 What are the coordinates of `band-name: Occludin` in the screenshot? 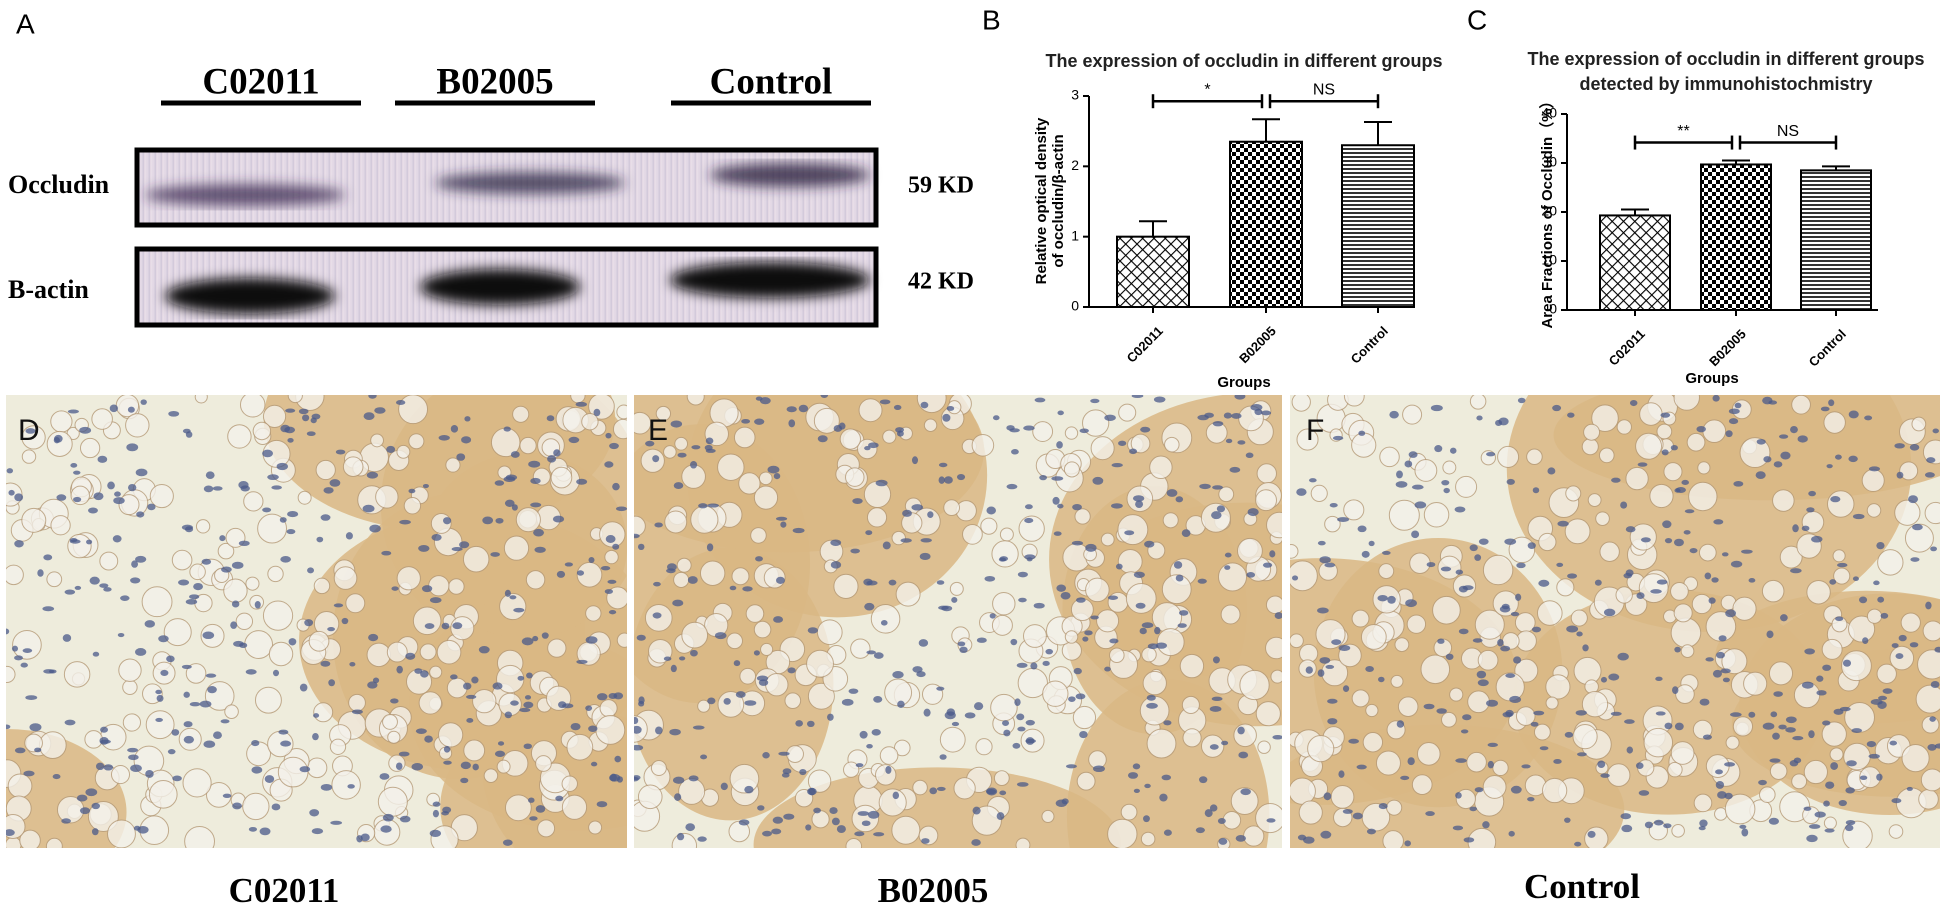 It's located at (59, 184).